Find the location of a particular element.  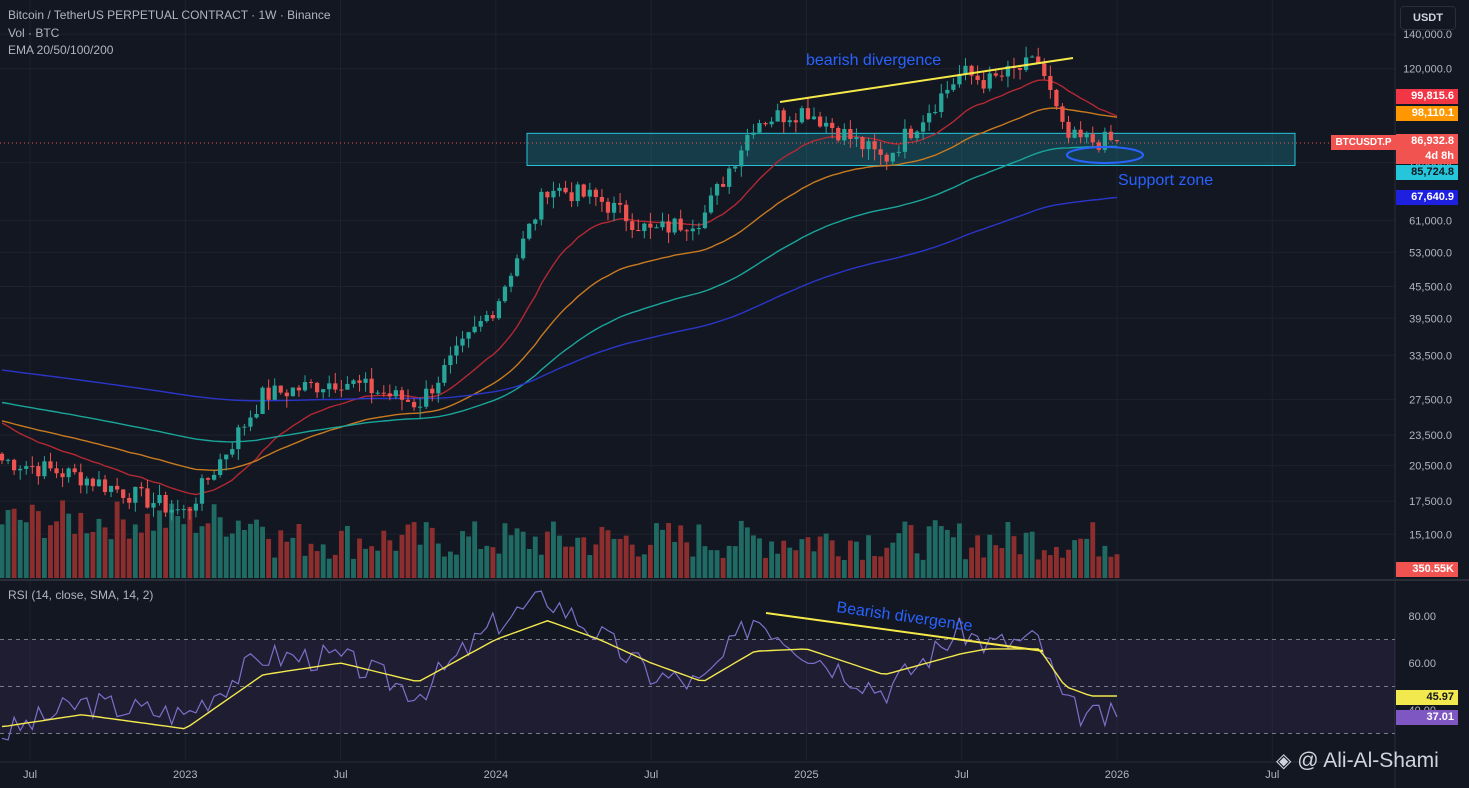

author-watermark: ◈ @ Ali-Al-Shami is located at coordinates (1357, 760).